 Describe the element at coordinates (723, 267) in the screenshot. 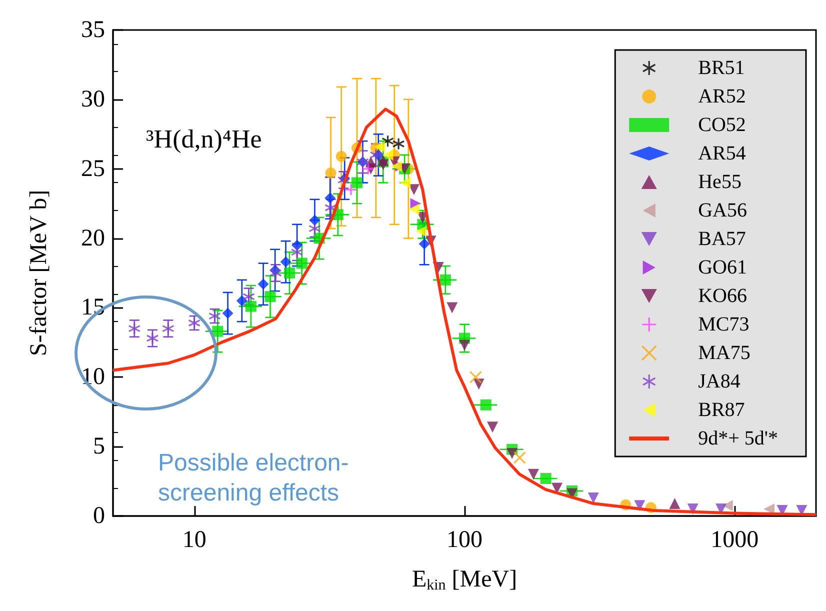

I see `legend-label: GO61` at that location.